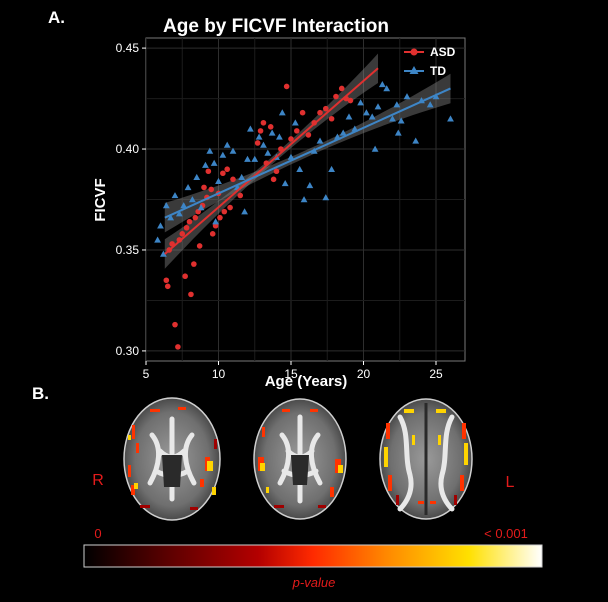 Image resolution: width=608 pixels, height=602 pixels. What do you see at coordinates (293, 371) in the screenshot?
I see `x-ticks: 5 10 15 20 25` at bounding box center [293, 371].